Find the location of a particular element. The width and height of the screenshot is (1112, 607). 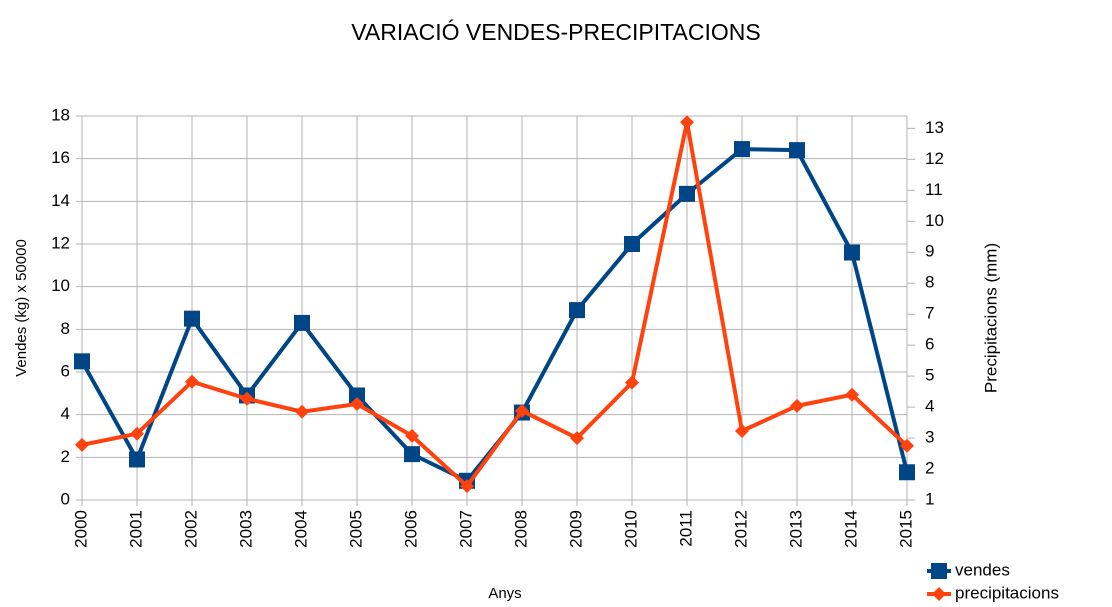

x-tick-label: 2002 is located at coordinates (190, 529).